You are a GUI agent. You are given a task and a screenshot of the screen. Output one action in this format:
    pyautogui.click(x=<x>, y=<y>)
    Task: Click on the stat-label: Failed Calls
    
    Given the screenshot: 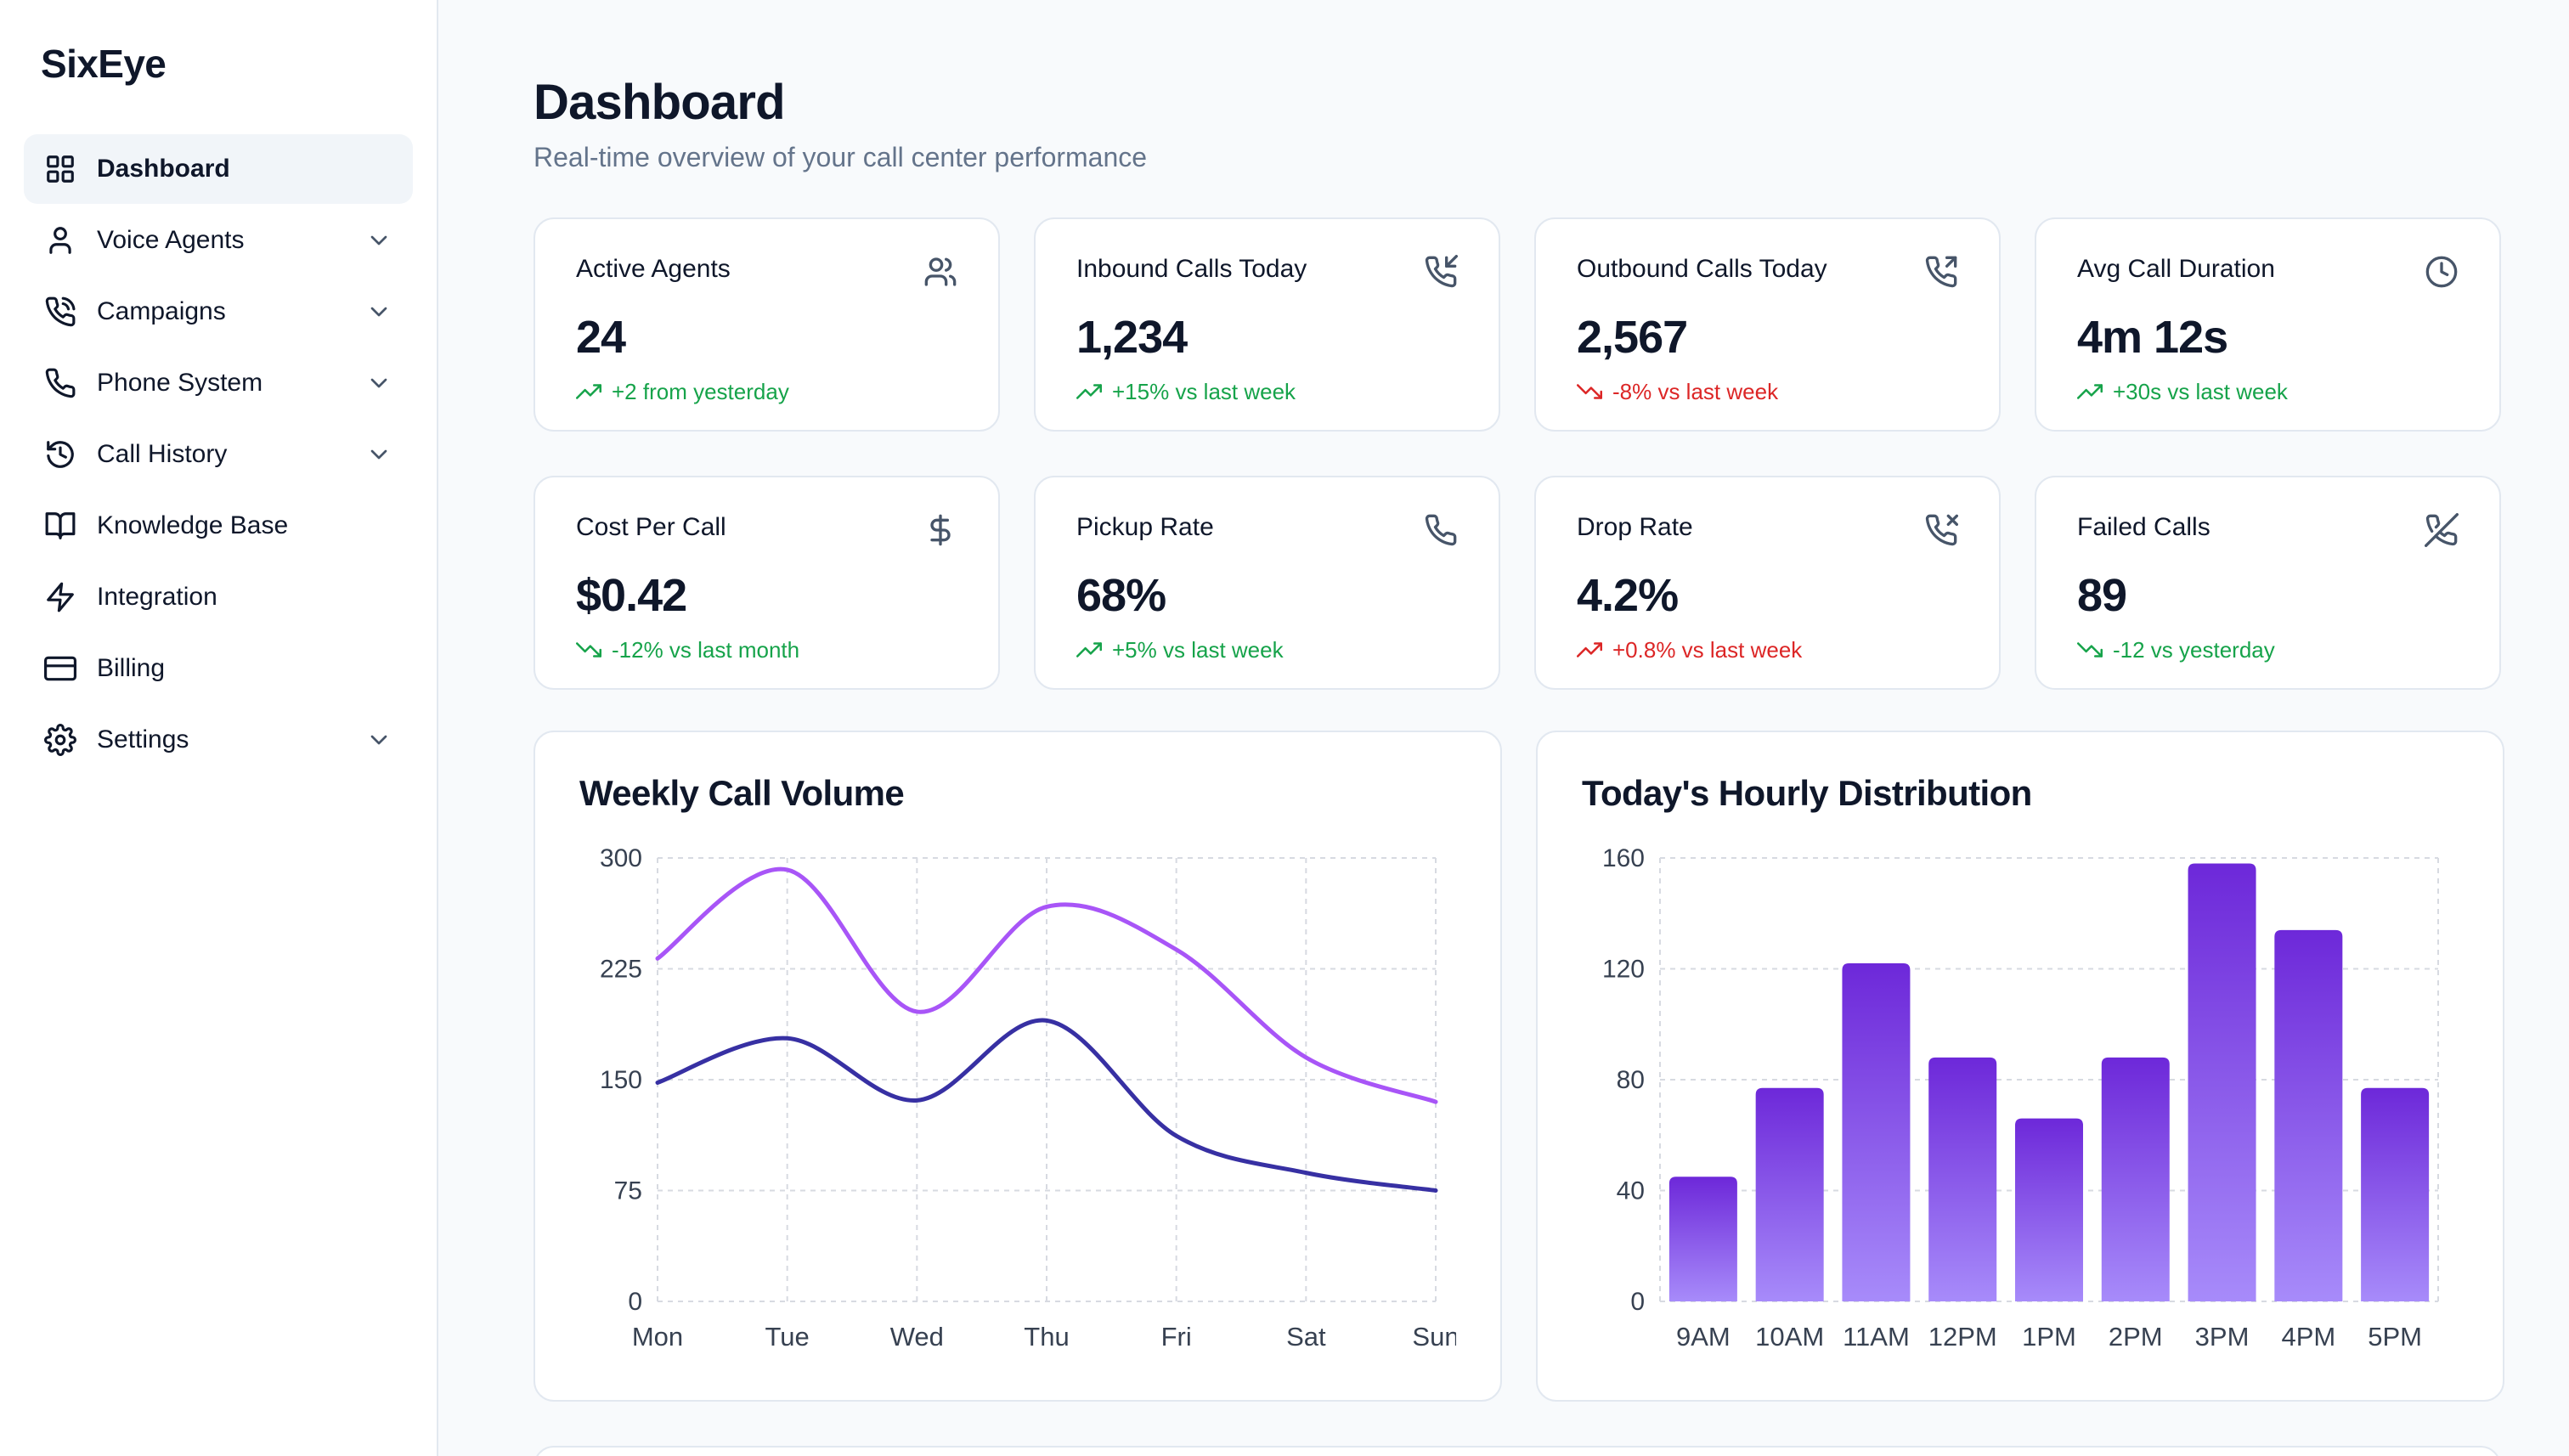 What is the action you would take?
    pyautogui.click(x=2143, y=527)
    